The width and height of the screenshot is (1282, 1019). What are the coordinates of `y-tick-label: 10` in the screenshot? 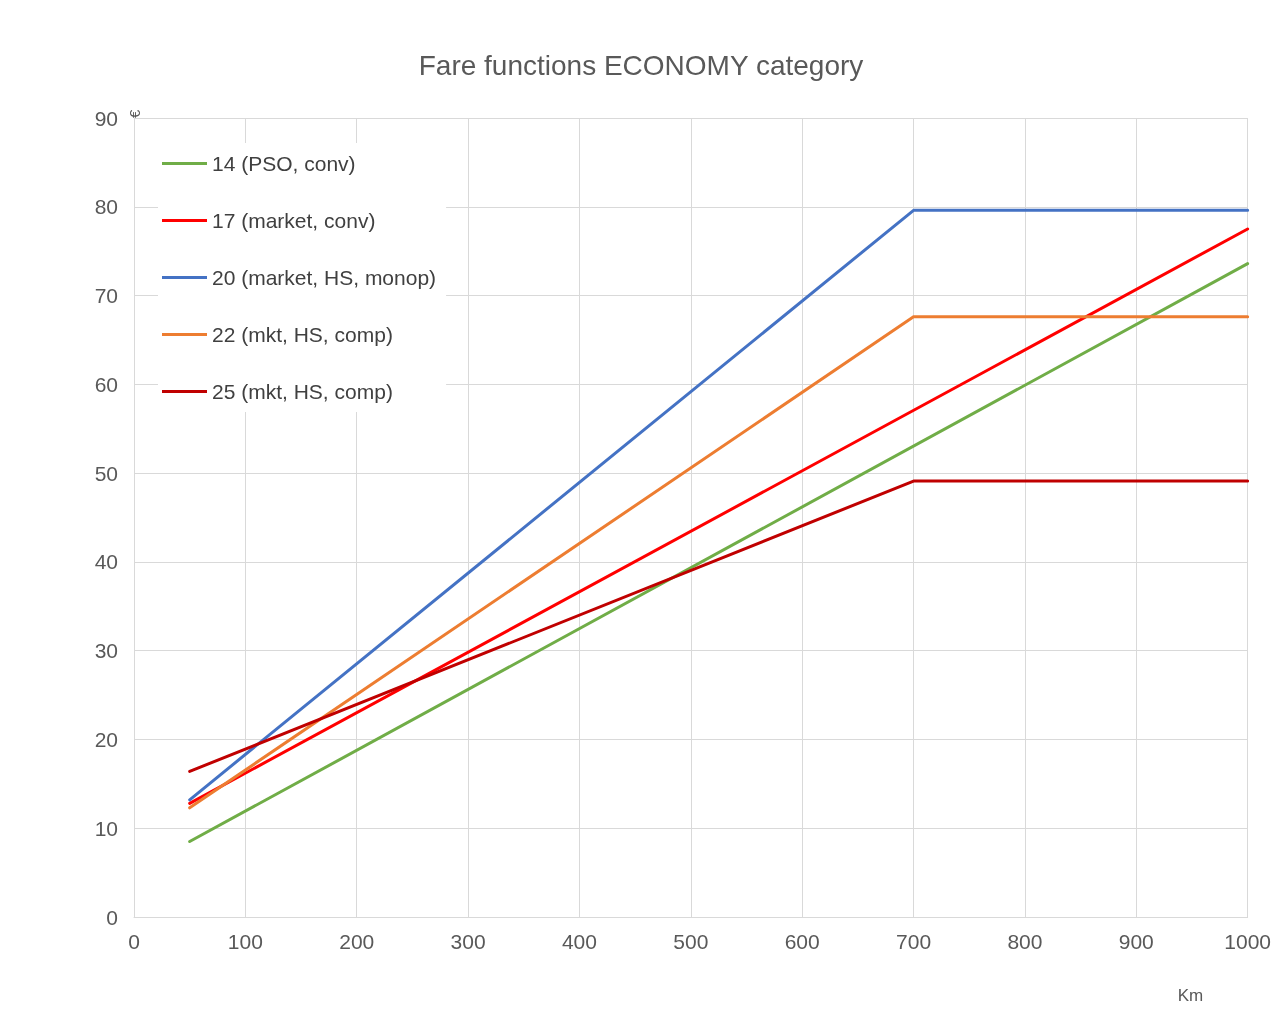 It's located at (106, 828).